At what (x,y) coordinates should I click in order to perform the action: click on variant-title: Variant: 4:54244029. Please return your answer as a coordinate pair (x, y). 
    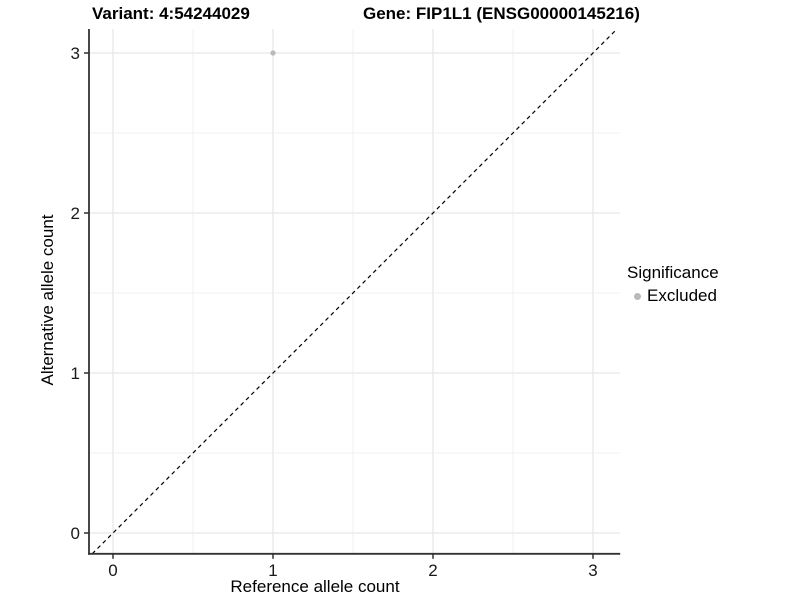
    Looking at the image, I should click on (171, 13).